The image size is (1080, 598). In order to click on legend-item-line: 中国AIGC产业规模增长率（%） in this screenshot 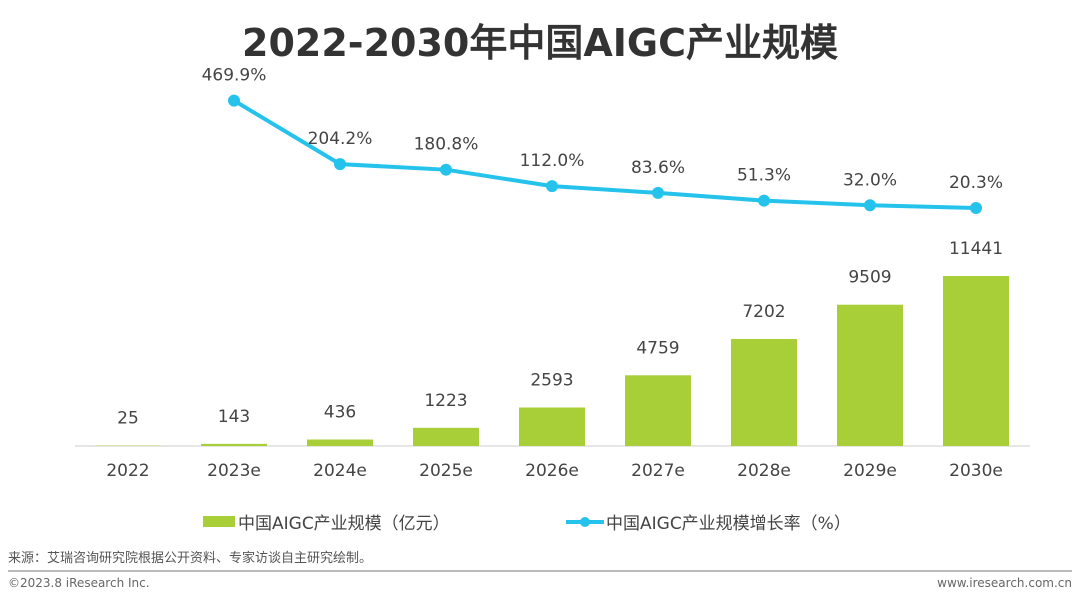, I will do `click(708, 521)`.